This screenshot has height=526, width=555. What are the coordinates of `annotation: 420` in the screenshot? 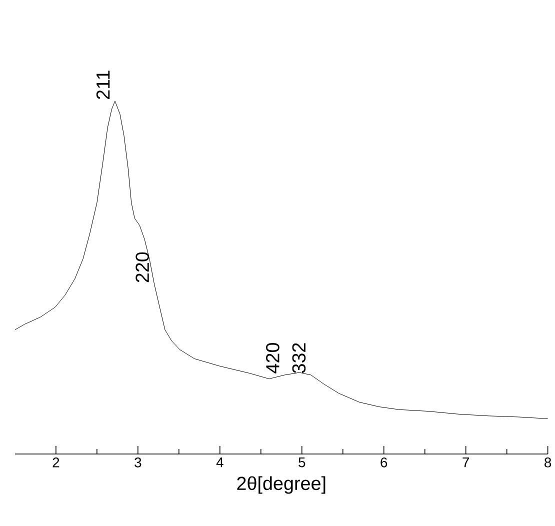 It's located at (273, 358).